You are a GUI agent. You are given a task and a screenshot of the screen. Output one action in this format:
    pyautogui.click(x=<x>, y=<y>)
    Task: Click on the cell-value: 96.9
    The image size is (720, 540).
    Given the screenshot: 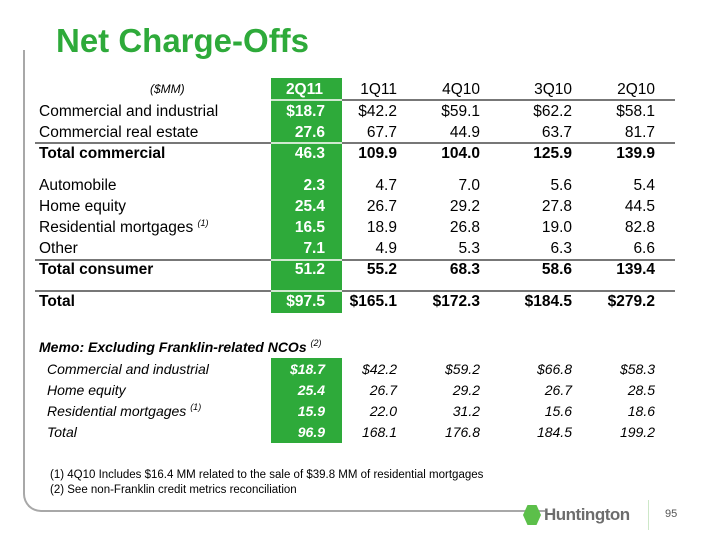 What is the action you would take?
    pyautogui.click(x=311, y=432)
    